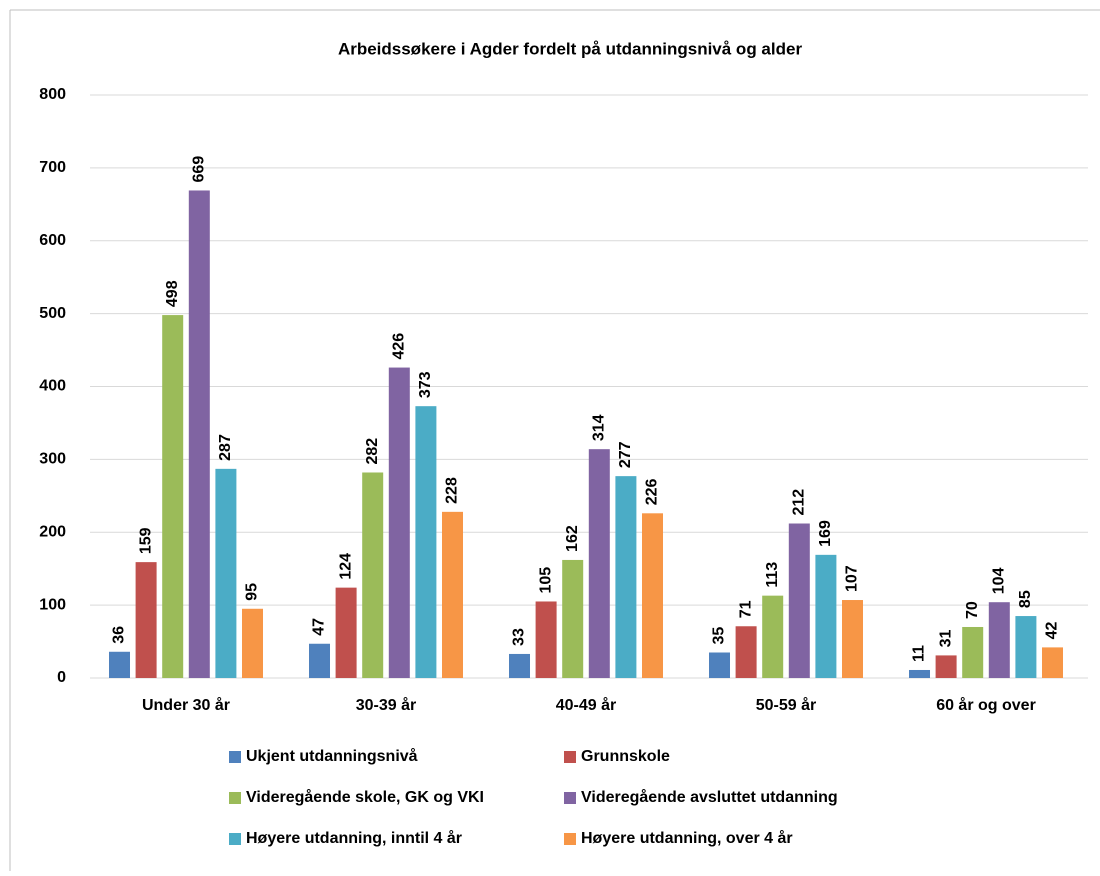  Describe the element at coordinates (799, 502) in the screenshot. I see `data-label: 212` at that location.